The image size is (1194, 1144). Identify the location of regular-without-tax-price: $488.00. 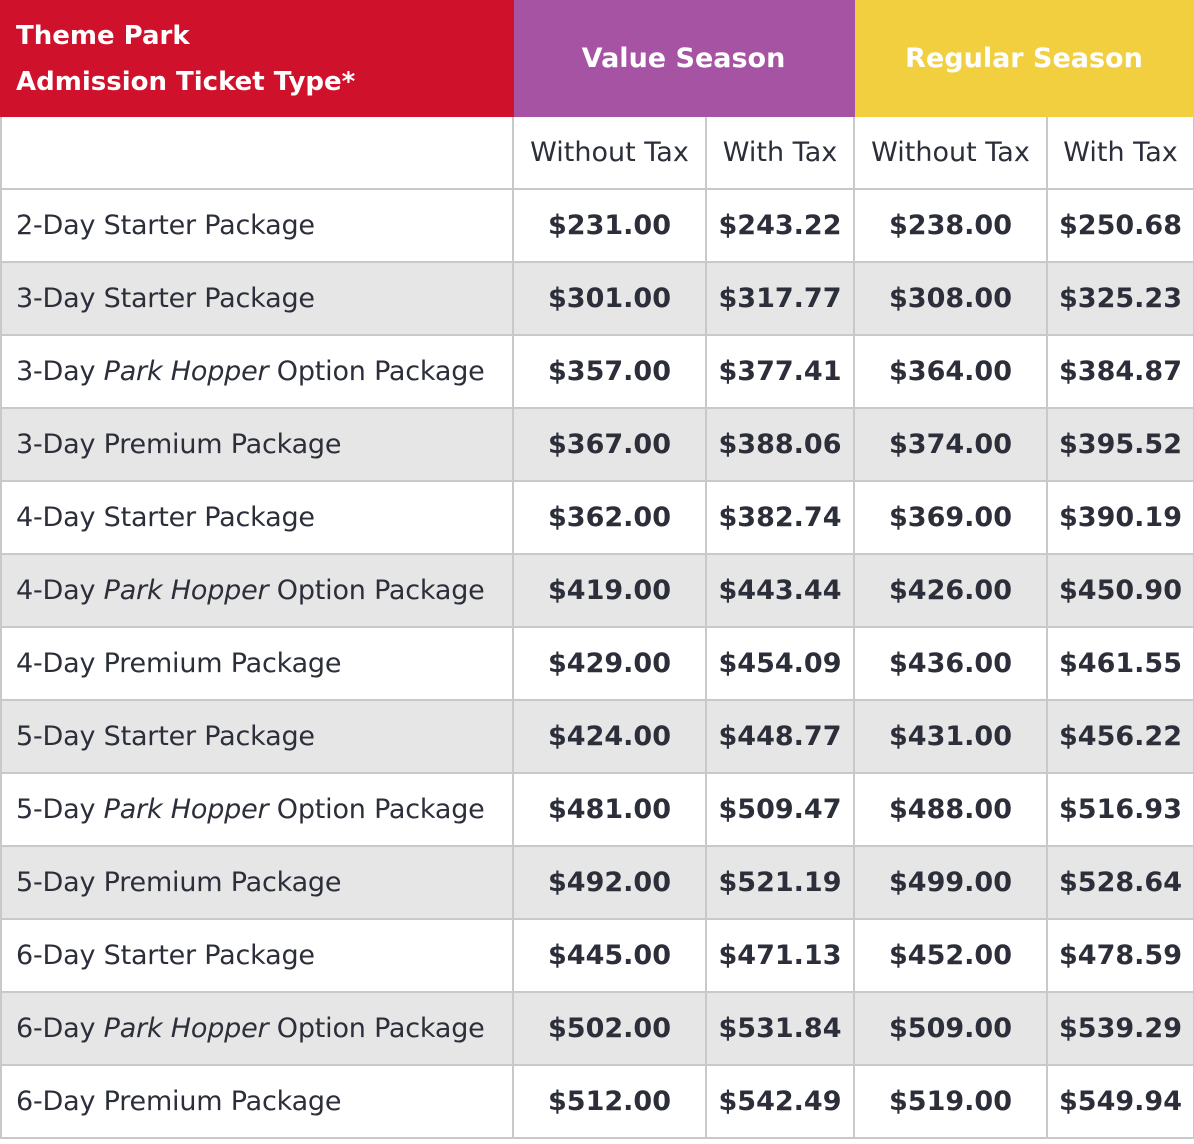
(950, 809).